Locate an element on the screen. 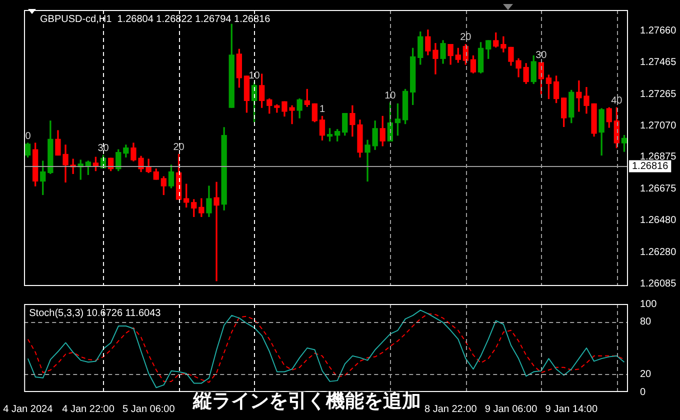 This screenshot has width=680, height=420. x-tick-label: 9 Jan 14:00 is located at coordinates (571, 409).